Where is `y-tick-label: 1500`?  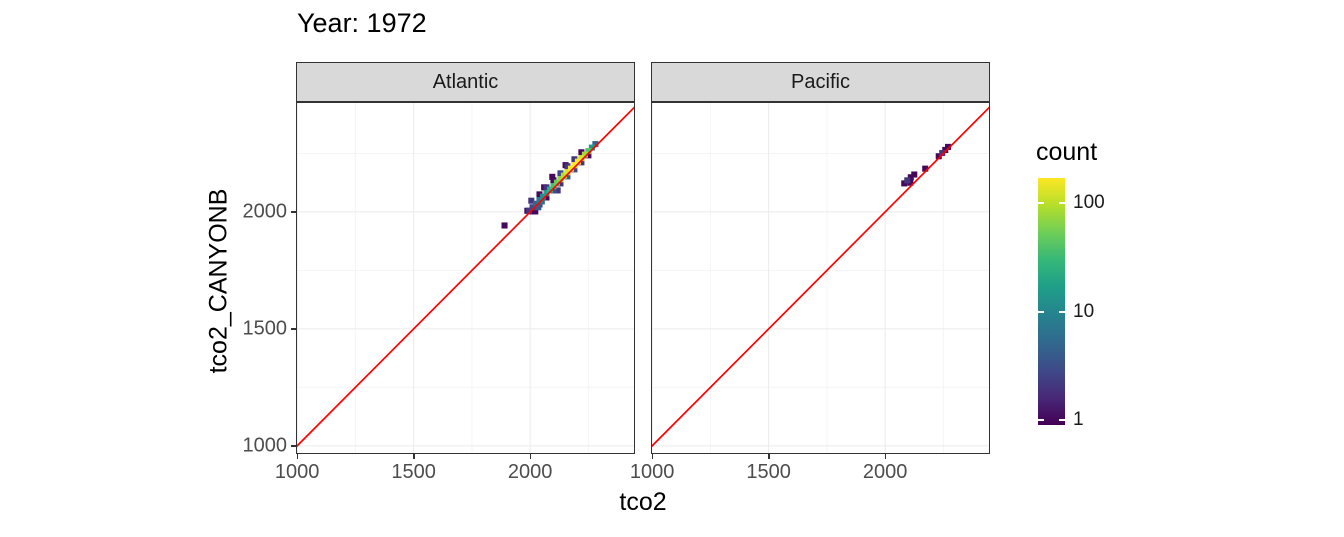 y-tick-label: 1500 is located at coordinates (265, 328).